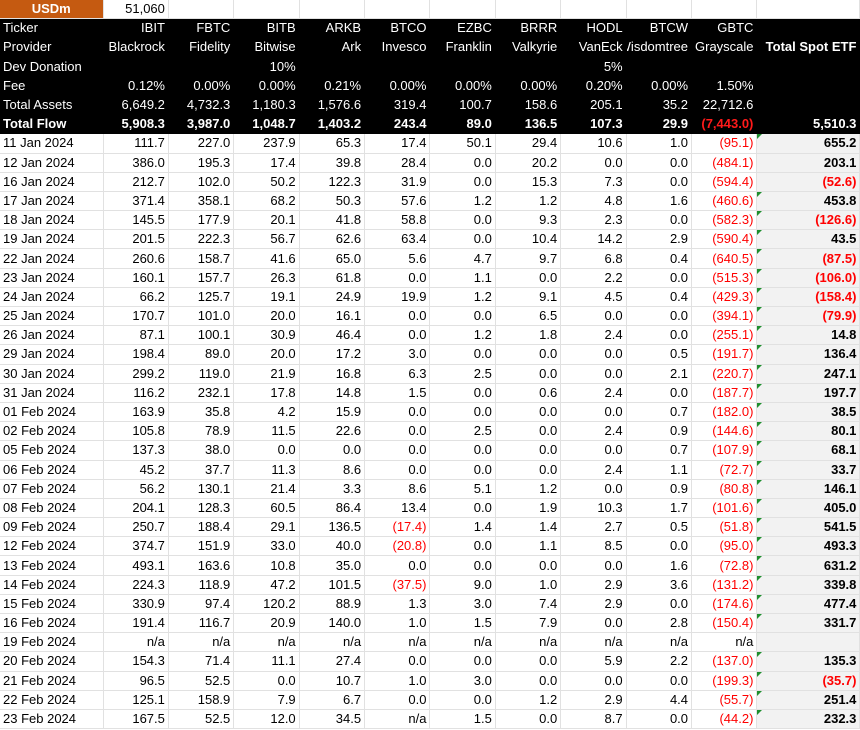 The height and width of the screenshot is (730, 860). What do you see at coordinates (332, 220) in the screenshot?
I see `flow-cell-arkb: 41.8` at bounding box center [332, 220].